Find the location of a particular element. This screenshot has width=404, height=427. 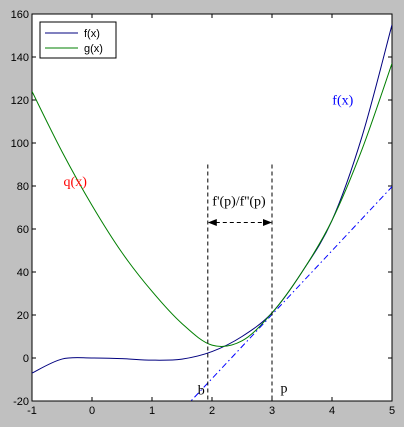

arrow-head-left is located at coordinates (212, 223).